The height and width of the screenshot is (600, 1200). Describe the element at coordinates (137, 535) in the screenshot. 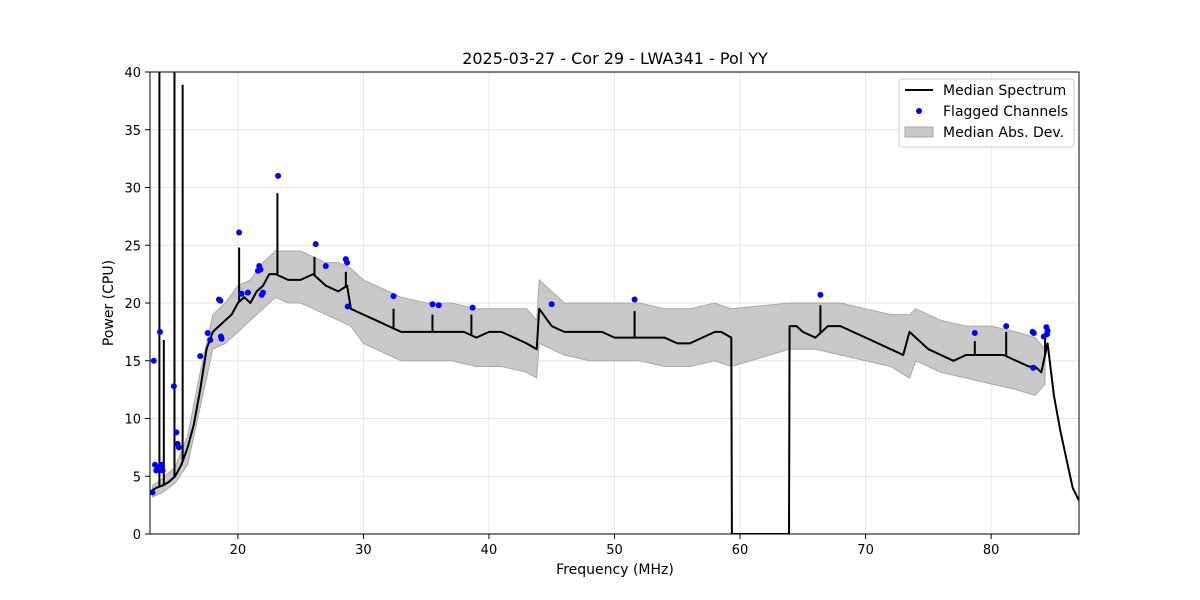

I see `y-tick-label: 0` at that location.